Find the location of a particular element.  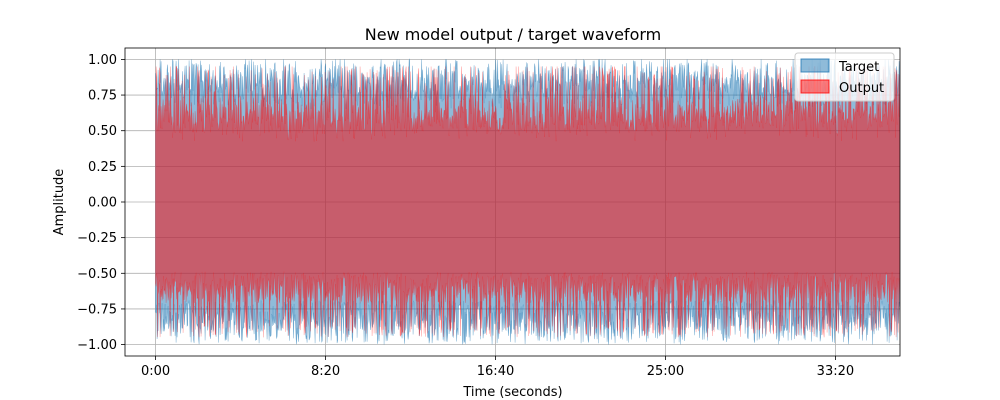

legend-label-output: Output is located at coordinates (861, 88).